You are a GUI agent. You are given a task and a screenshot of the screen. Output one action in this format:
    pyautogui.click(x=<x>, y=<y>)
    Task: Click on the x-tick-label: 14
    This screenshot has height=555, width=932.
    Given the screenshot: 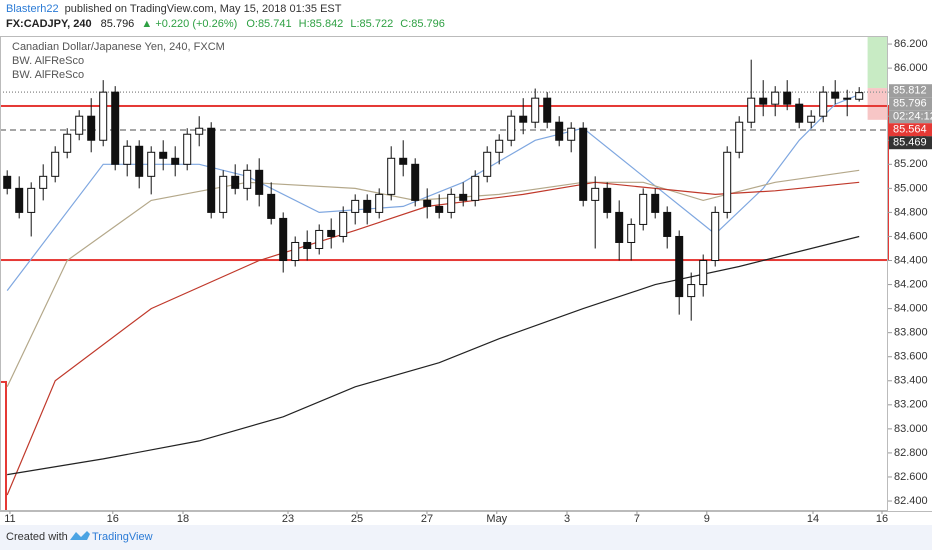 What is the action you would take?
    pyautogui.click(x=813, y=519)
    